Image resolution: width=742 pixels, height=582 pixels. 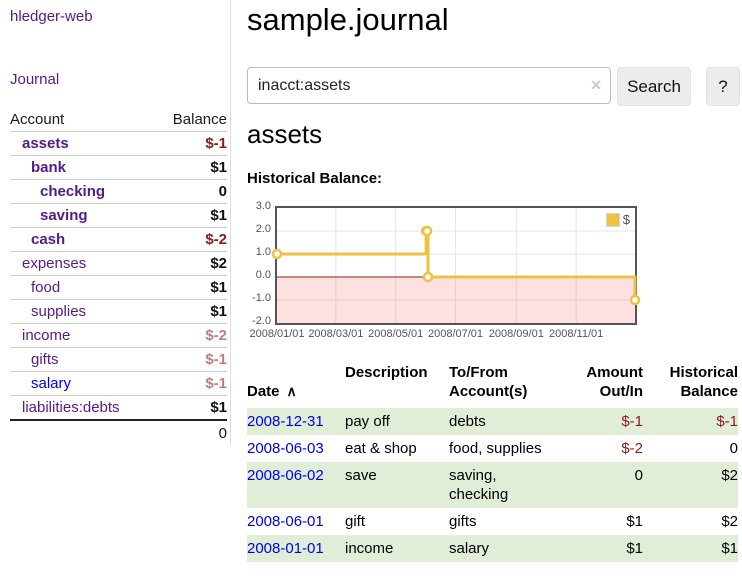 I want to click on register-cell-accounts: salary, so click(x=469, y=548).